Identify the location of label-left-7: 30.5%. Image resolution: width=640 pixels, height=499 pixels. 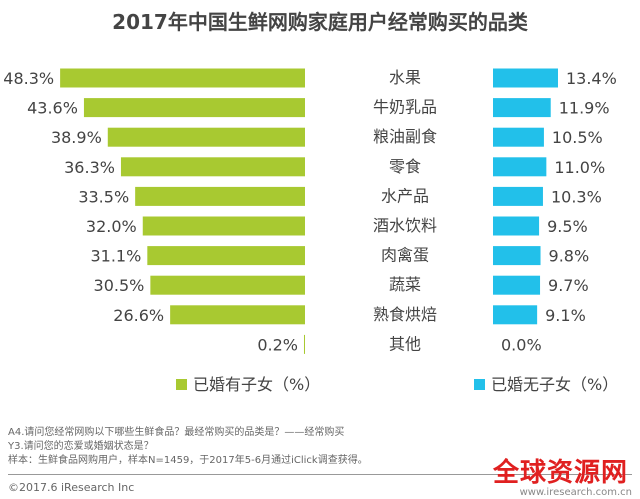
(119, 285).